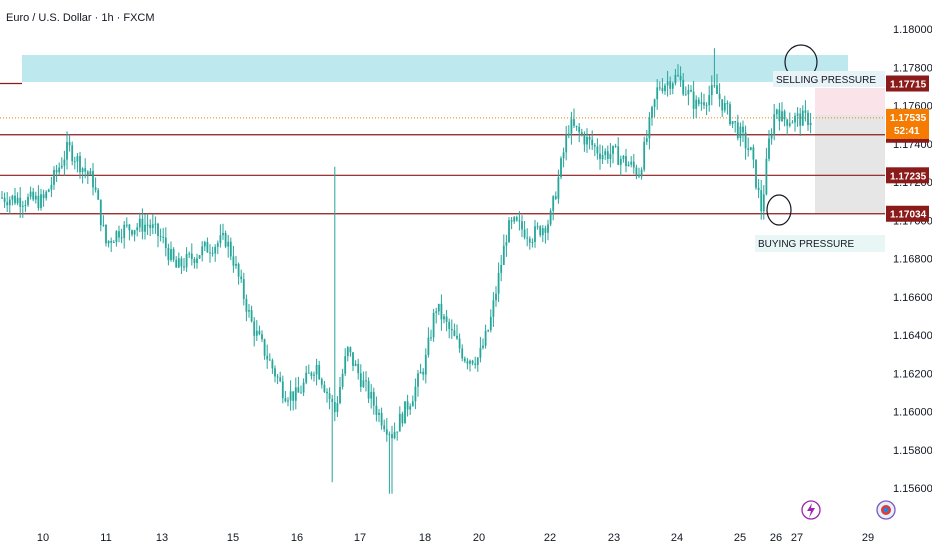  I want to click on x-tick-label: 11, so click(105, 538).